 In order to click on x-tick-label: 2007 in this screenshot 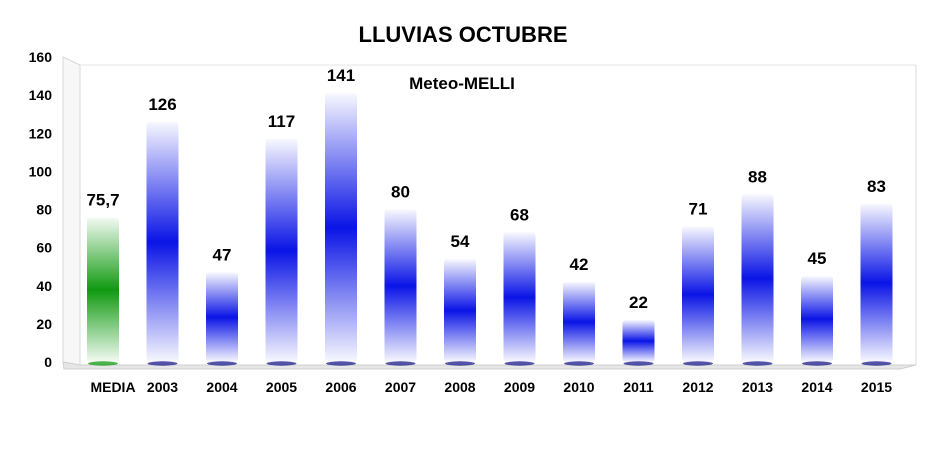, I will do `click(400, 387)`.